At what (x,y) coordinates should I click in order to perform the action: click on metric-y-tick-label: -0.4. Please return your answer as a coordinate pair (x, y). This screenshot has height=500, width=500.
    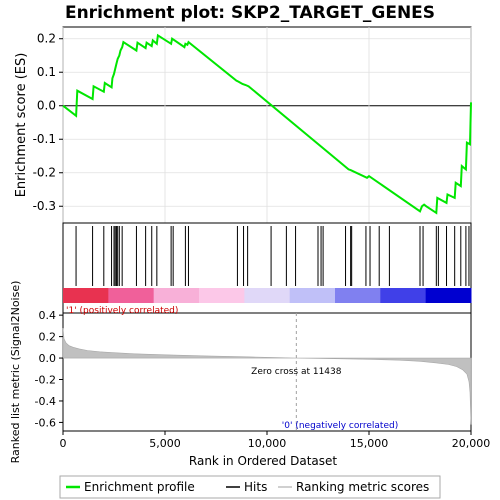
    Looking at the image, I should click on (45, 401).